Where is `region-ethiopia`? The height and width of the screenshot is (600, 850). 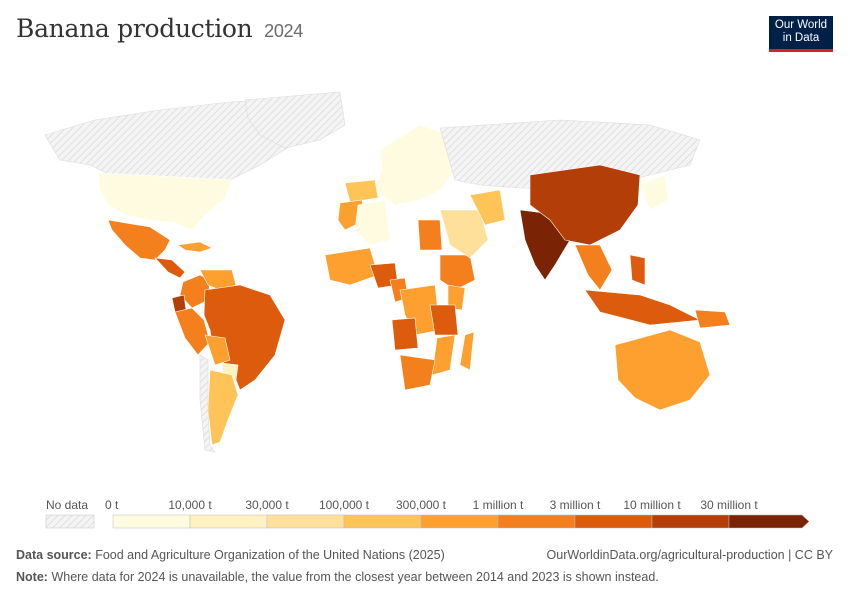 region-ethiopia is located at coordinates (457, 272).